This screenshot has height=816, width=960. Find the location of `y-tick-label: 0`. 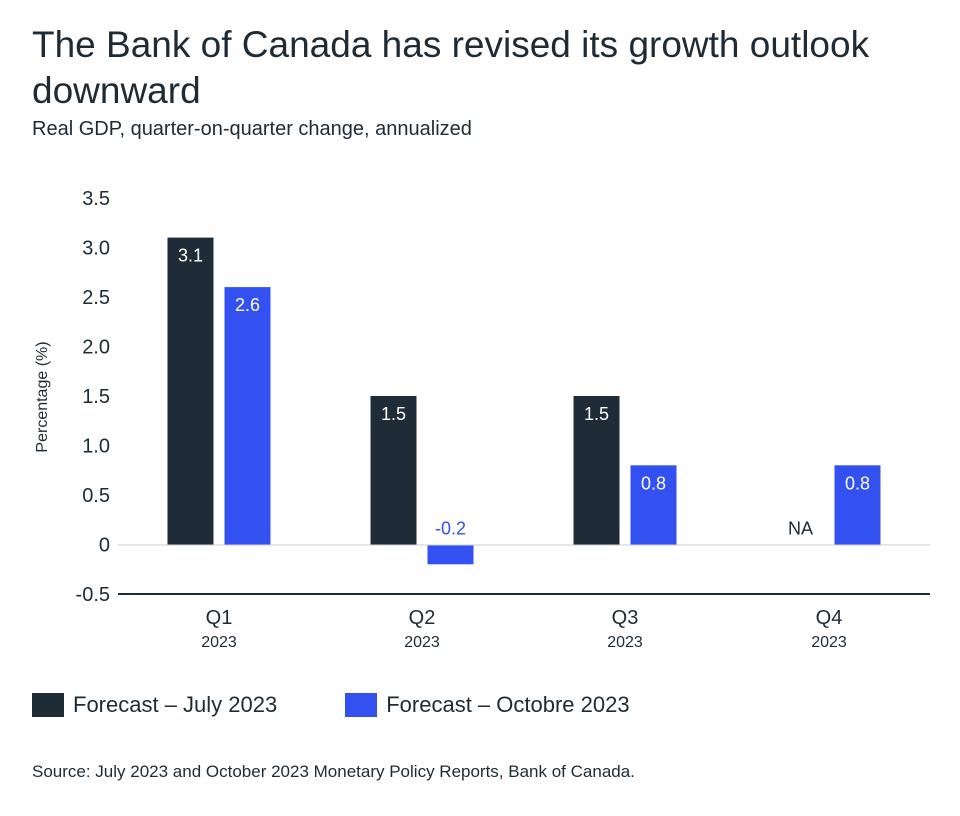

y-tick-label: 0 is located at coordinates (104, 546).